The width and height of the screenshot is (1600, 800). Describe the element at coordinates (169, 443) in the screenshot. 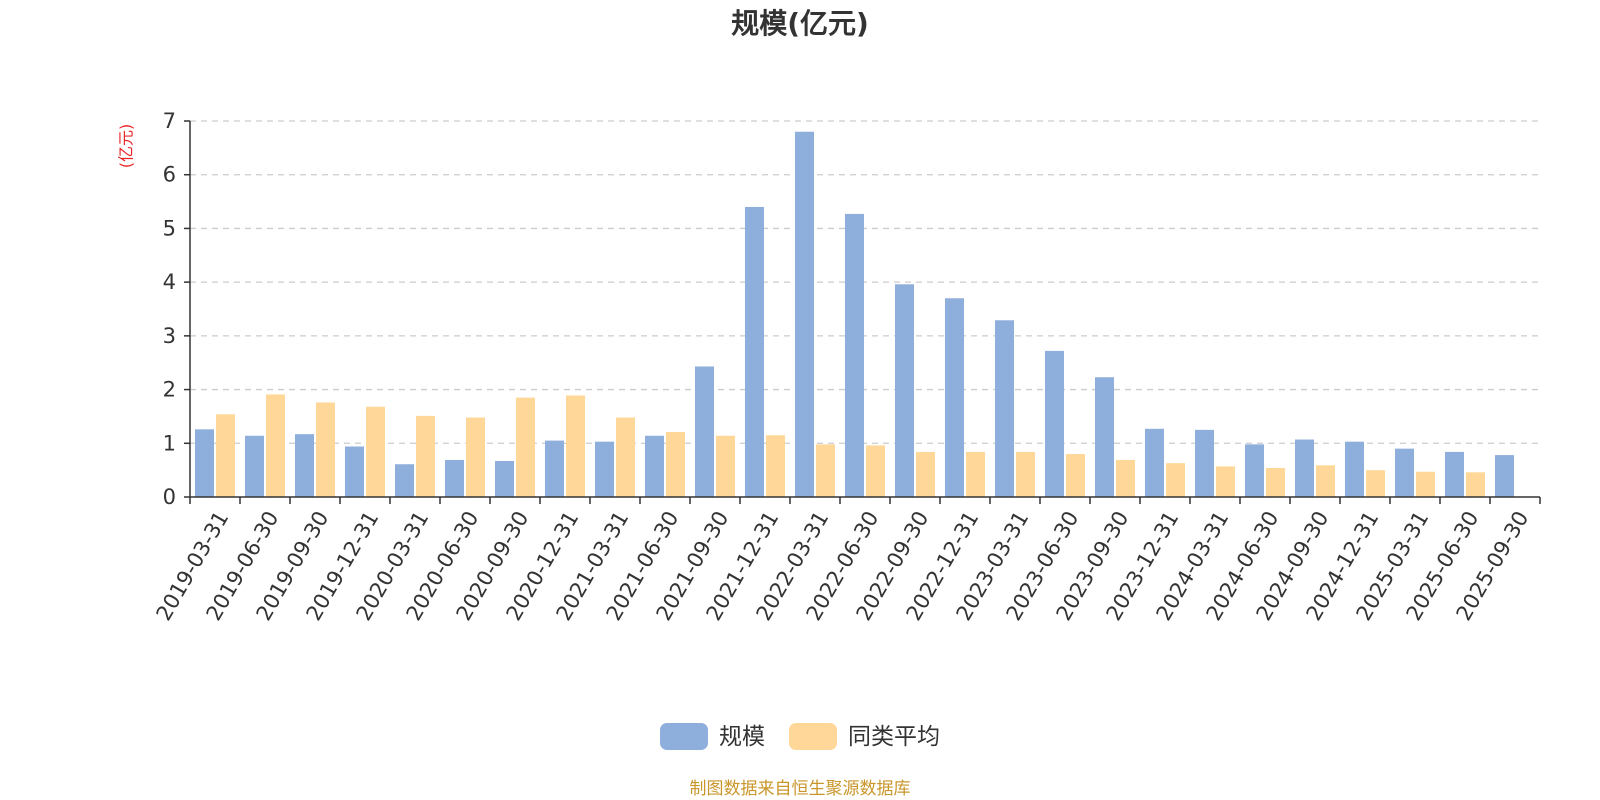

I see `y-tick-label: 1` at that location.